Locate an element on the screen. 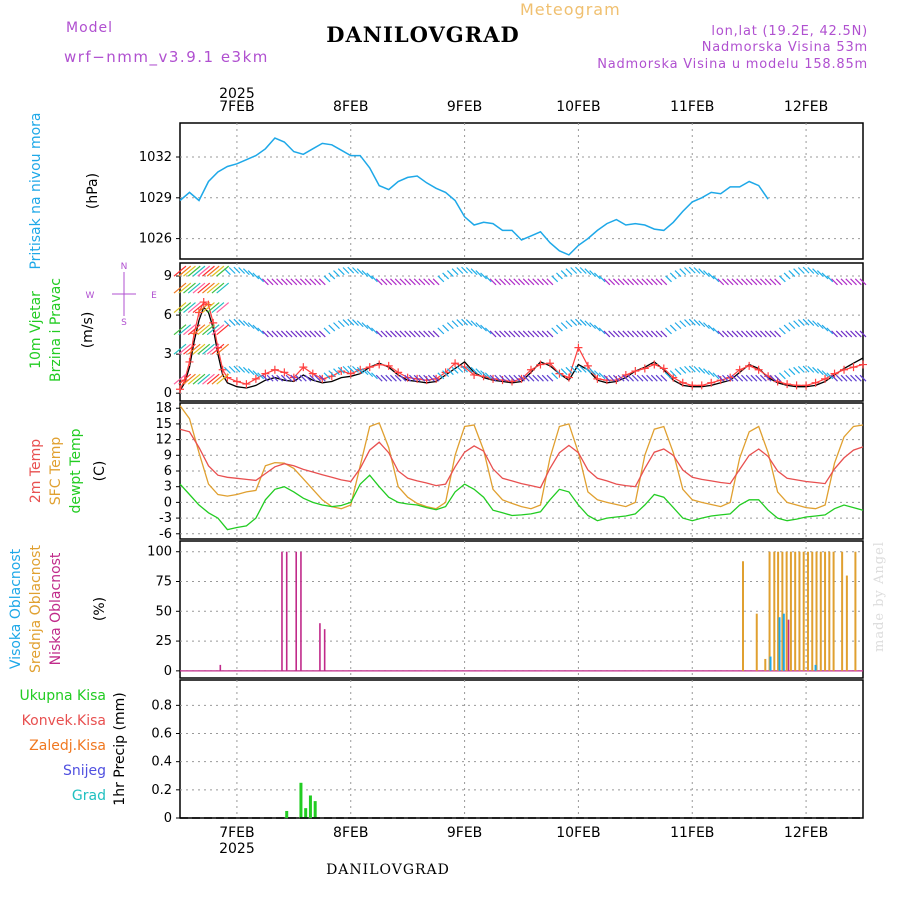 The image size is (900, 900). pressure-unit-label: (hPa) is located at coordinates (93, 191).